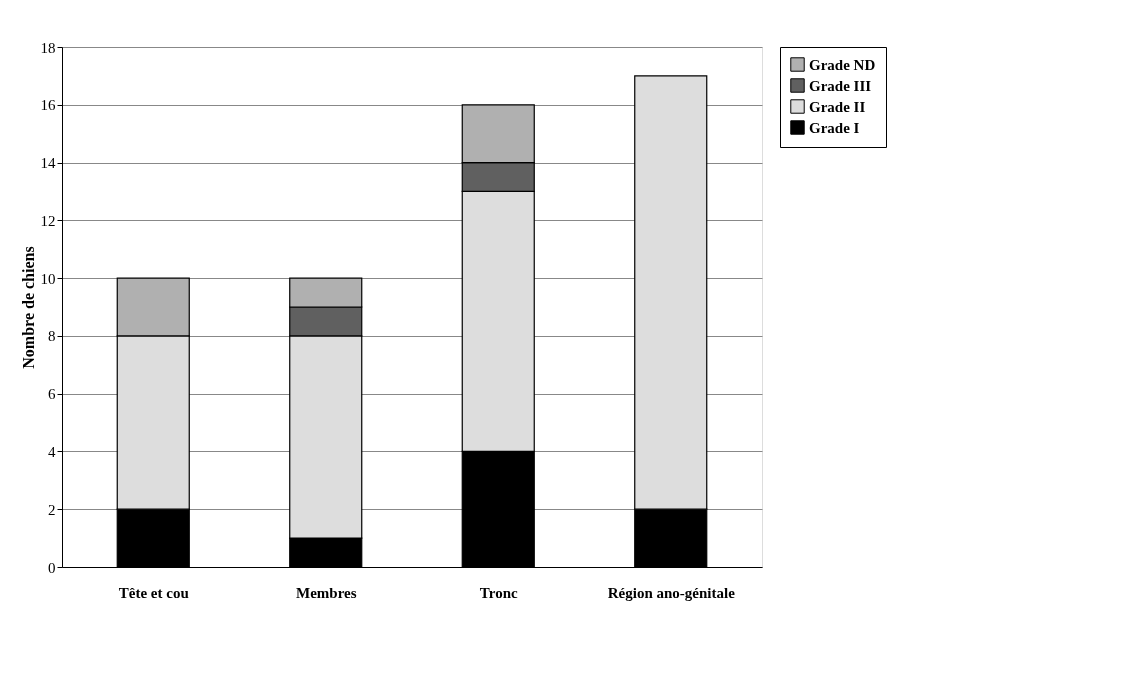 This screenshot has width=1136, height=684. Describe the element at coordinates (52, 336) in the screenshot. I see `y-tick-label: 8` at that location.